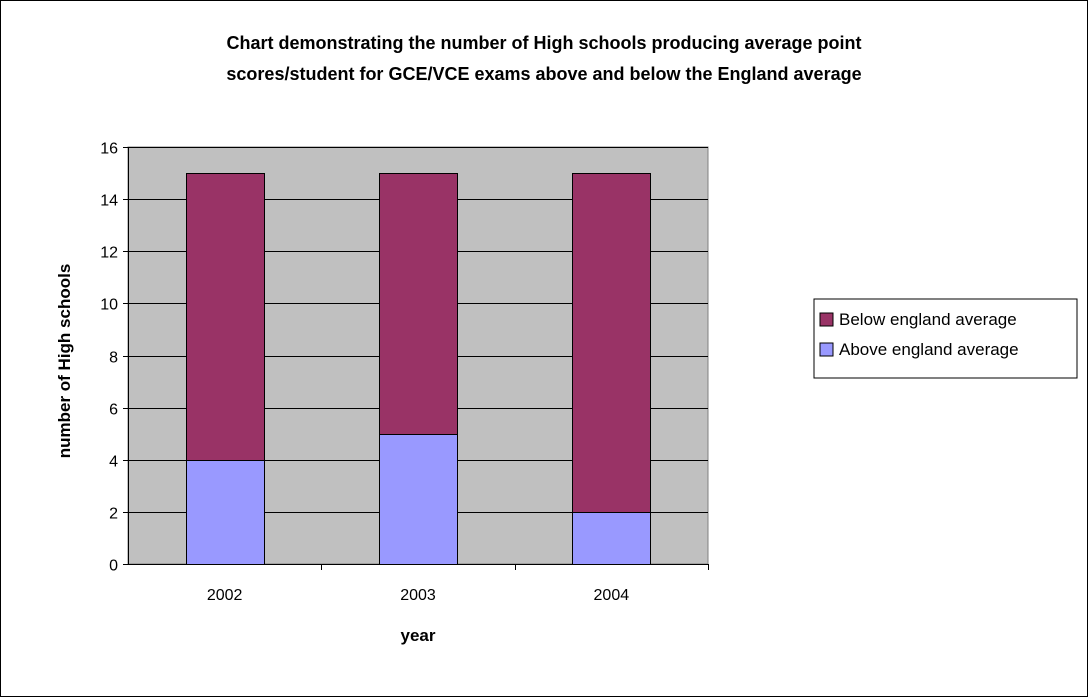 The width and height of the screenshot is (1088, 697). I want to click on bar-below-england-average-2003, so click(418, 304).